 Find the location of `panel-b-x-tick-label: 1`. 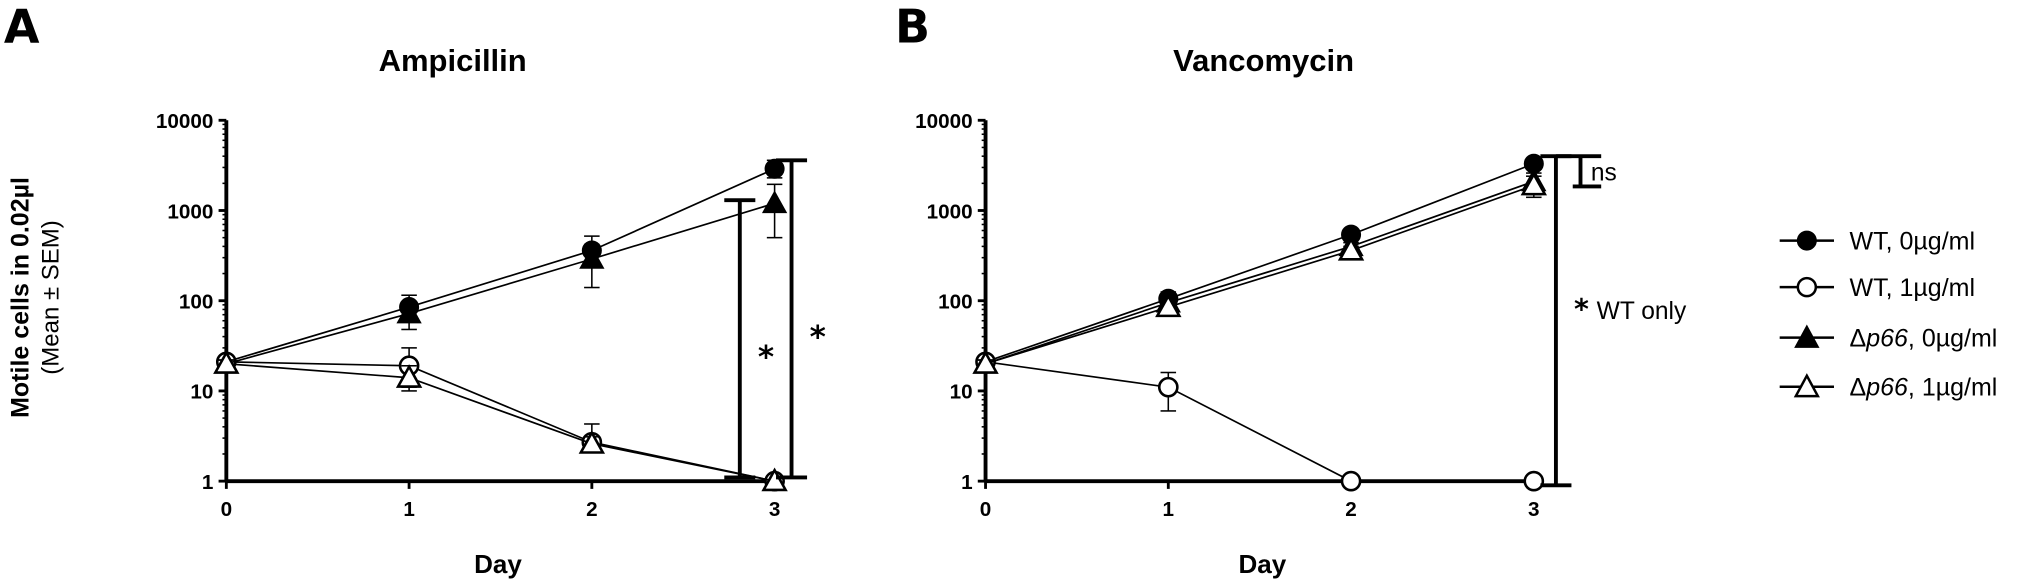

panel-b-x-tick-label: 1 is located at coordinates (1169, 509).